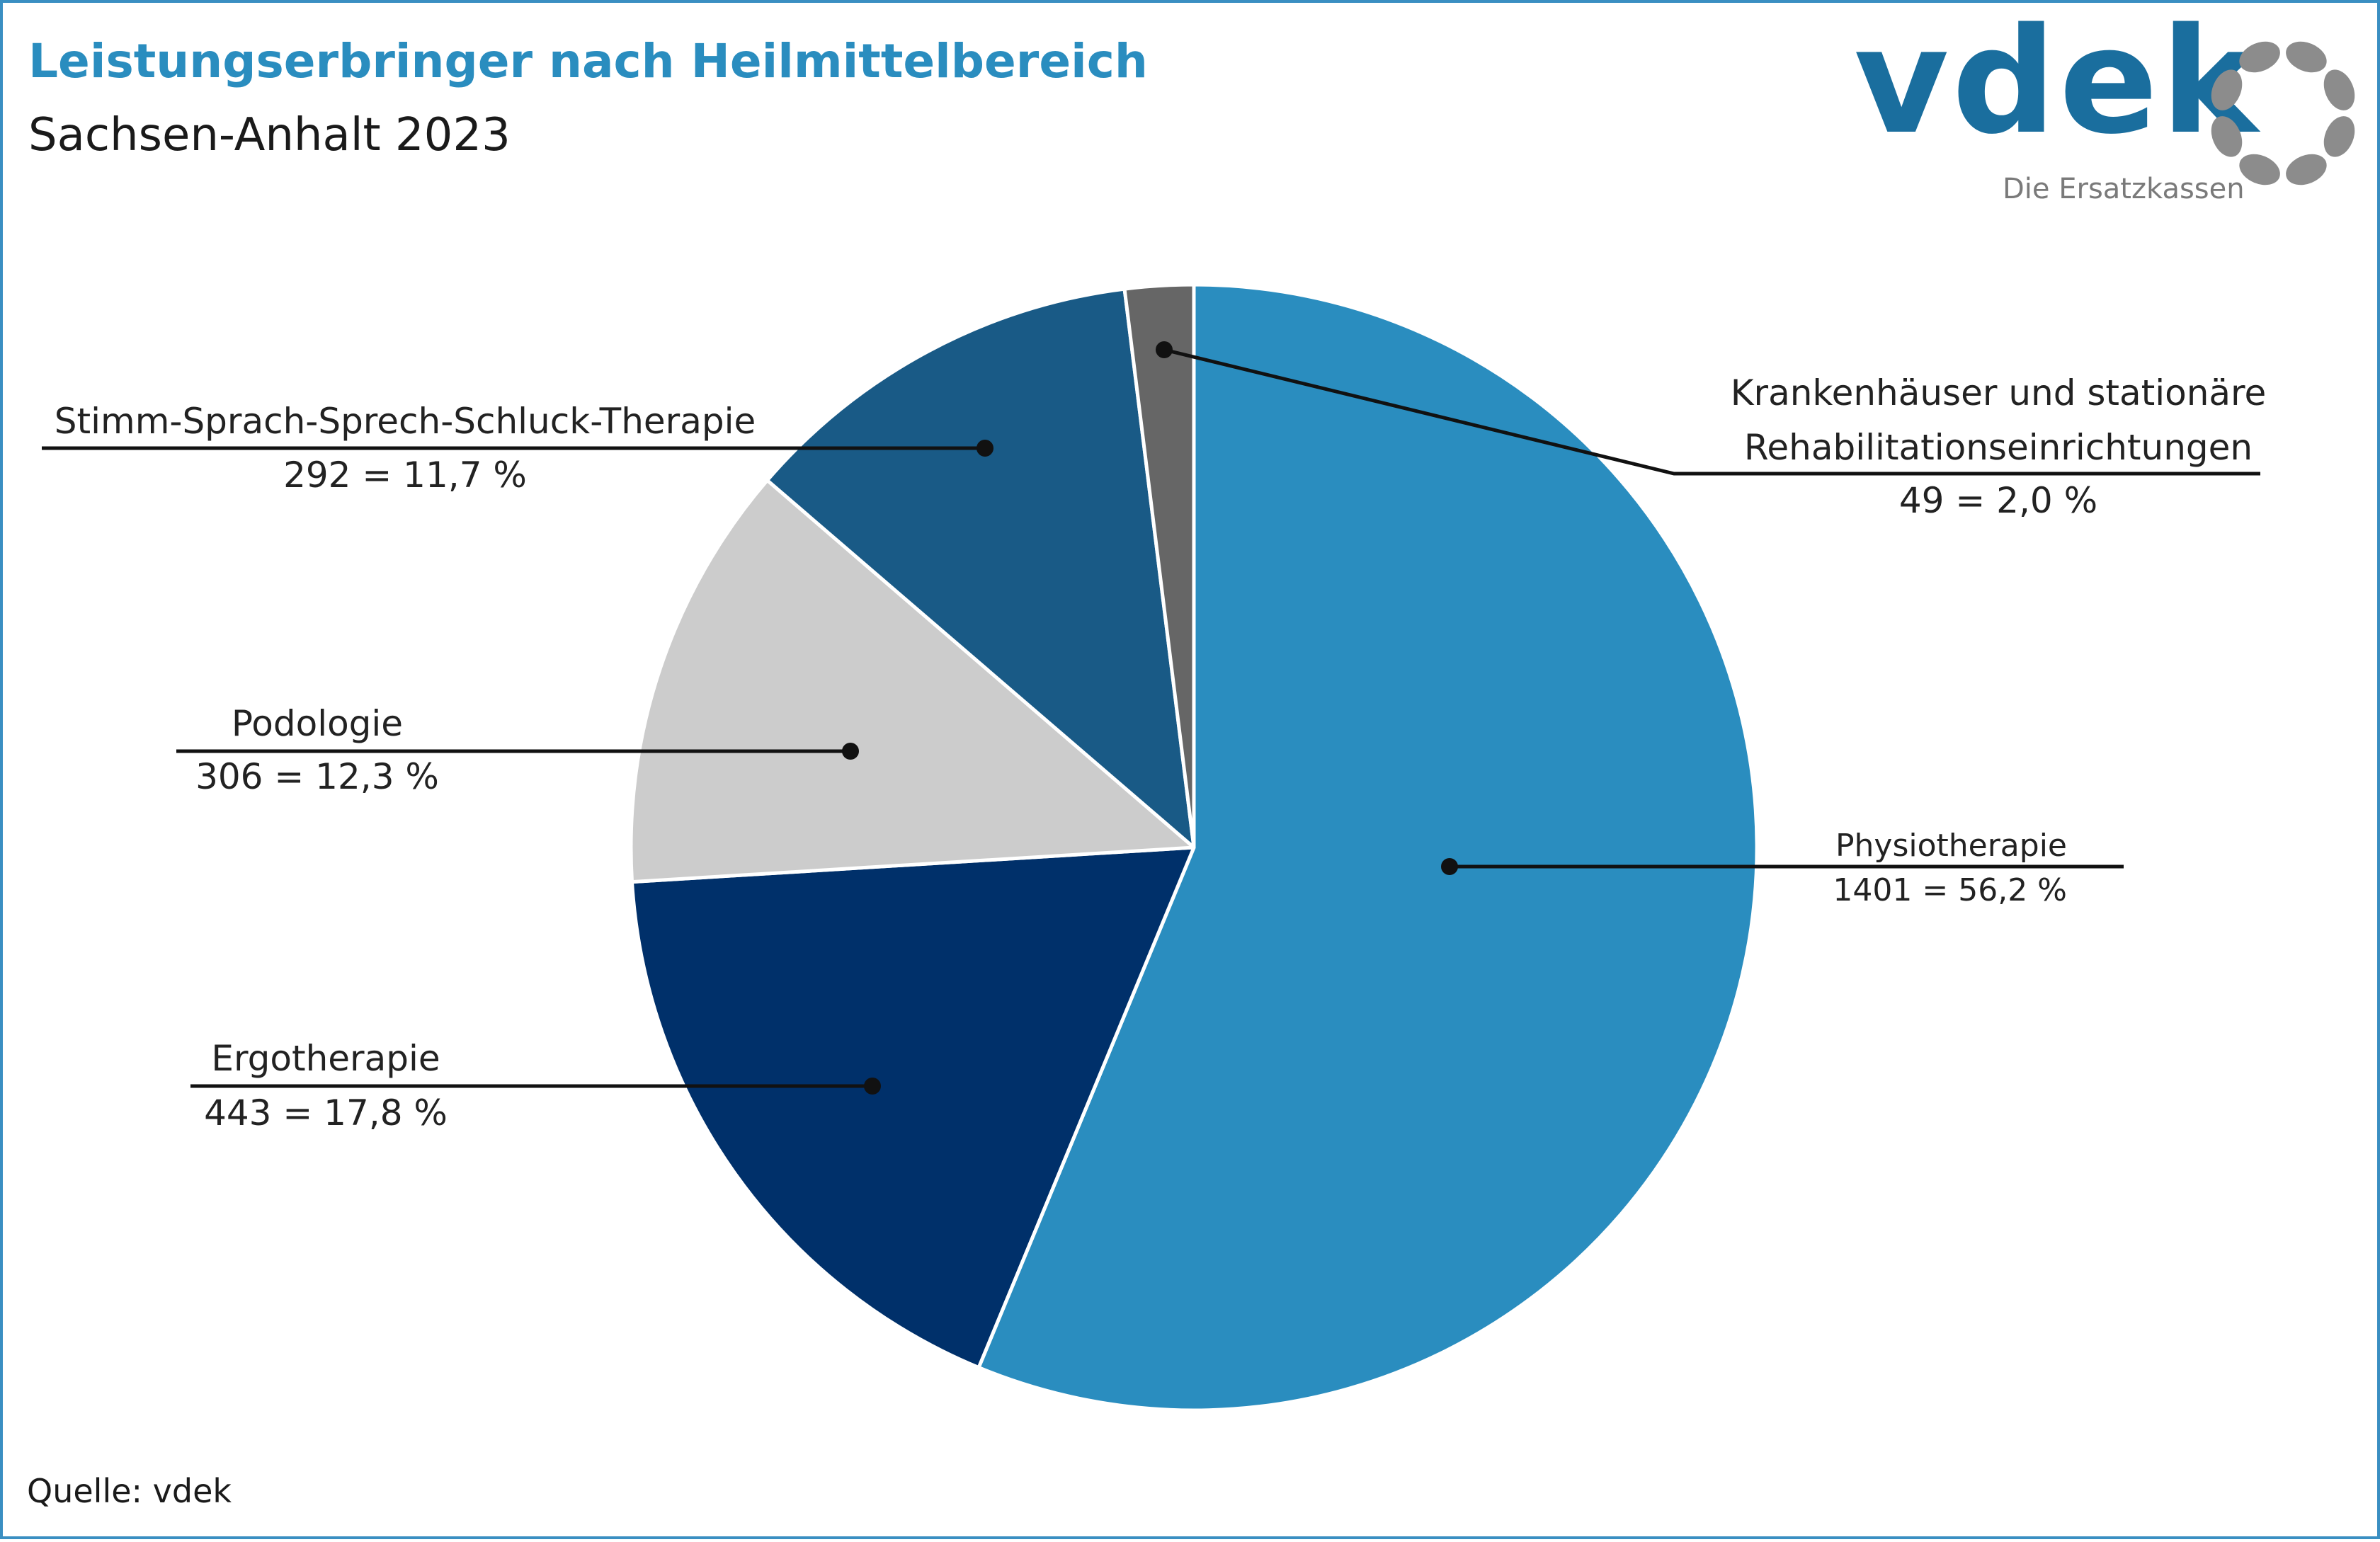 The height and width of the screenshot is (1542, 2380). What do you see at coordinates (325, 1059) in the screenshot?
I see `slice-label: Ergotherapie` at bounding box center [325, 1059].